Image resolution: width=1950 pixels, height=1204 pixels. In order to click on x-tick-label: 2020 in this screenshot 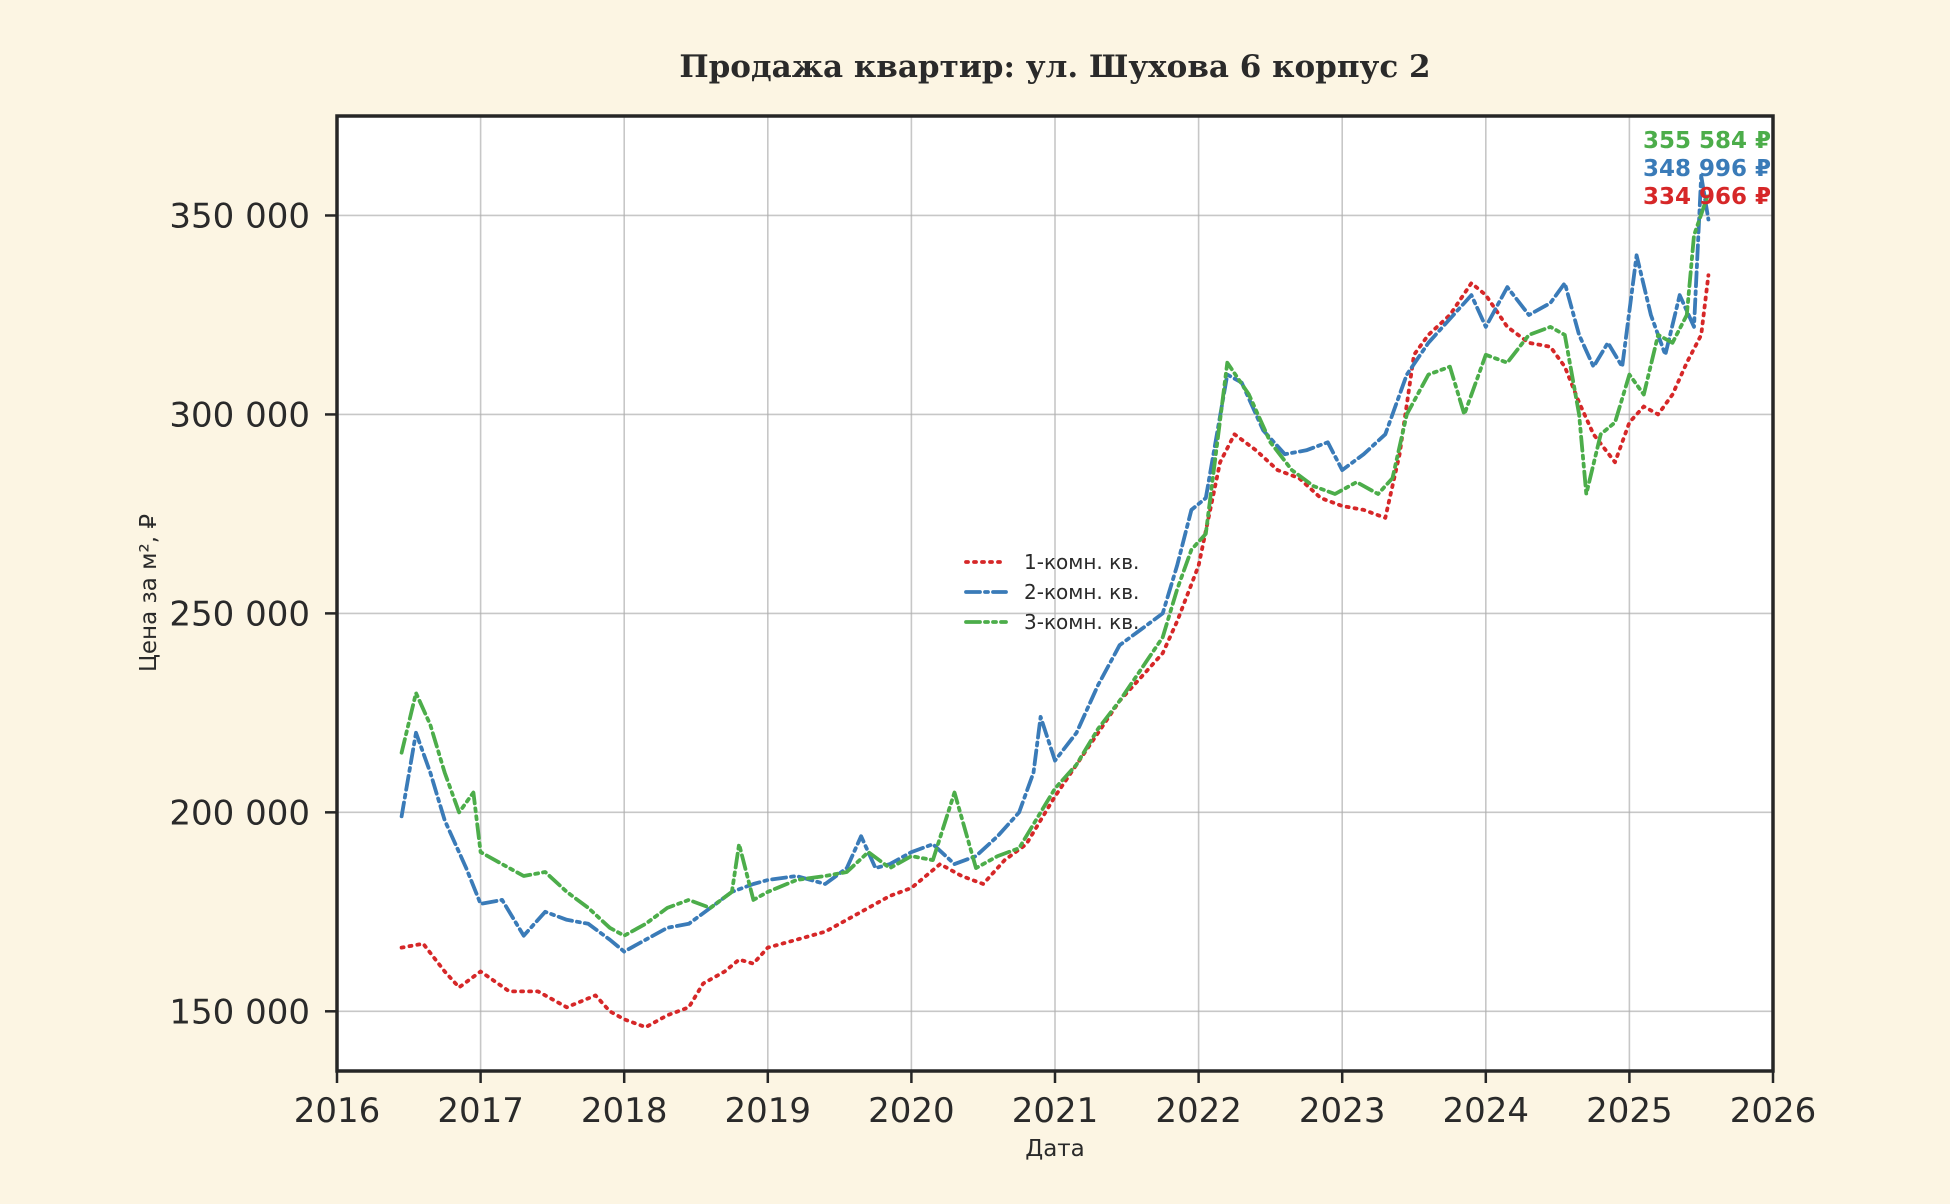, I will do `click(911, 1111)`.